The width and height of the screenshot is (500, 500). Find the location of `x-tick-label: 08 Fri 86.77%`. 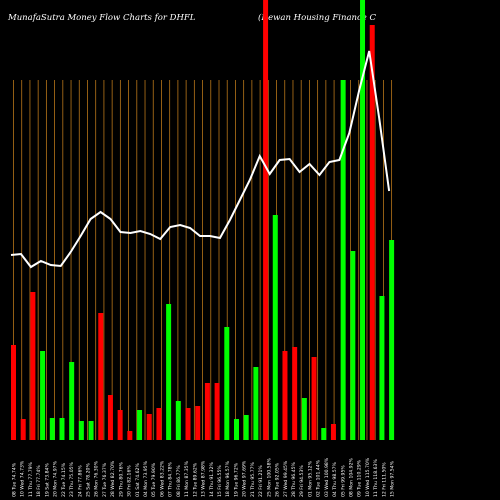

x-tick-label: 08 Fri 86.77% is located at coordinates (179, 481).